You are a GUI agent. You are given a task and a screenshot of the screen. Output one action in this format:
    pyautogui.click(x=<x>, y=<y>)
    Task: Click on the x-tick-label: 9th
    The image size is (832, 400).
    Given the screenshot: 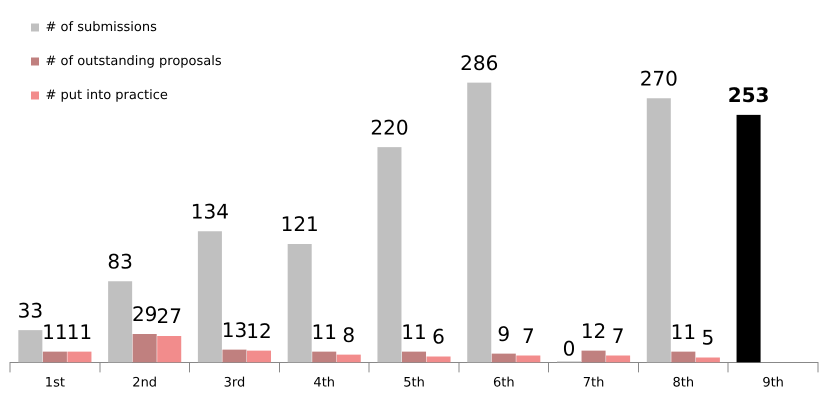 What is the action you would take?
    pyautogui.click(x=773, y=383)
    